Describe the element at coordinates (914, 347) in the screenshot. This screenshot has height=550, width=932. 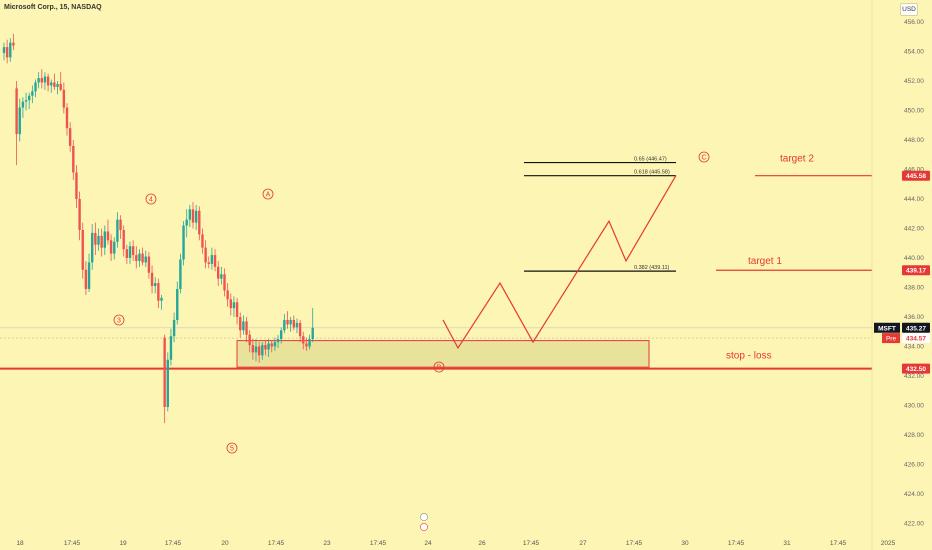
I see `price-tick-label: 434.00` at that location.